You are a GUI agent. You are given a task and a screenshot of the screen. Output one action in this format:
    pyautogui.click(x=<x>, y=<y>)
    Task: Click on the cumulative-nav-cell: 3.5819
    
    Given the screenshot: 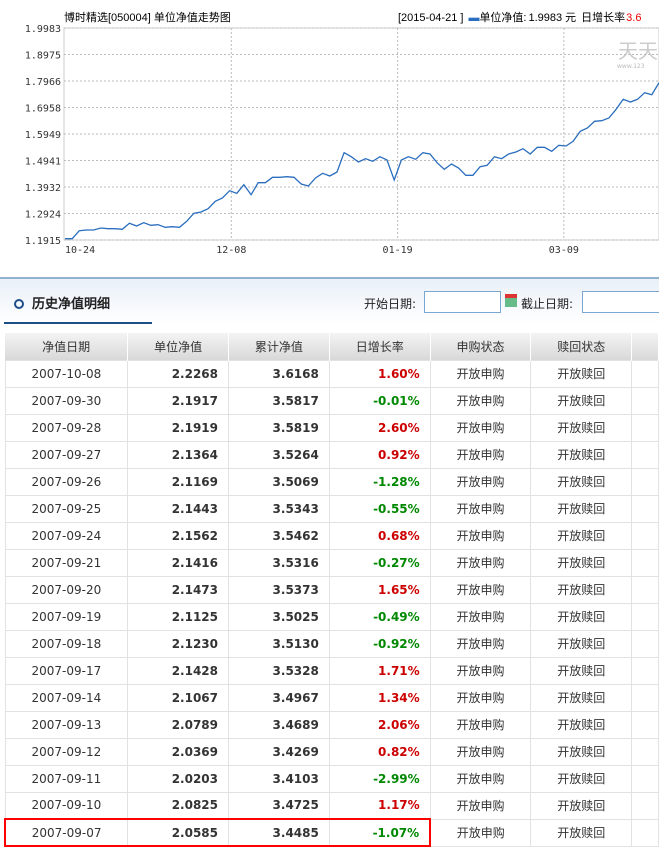 What is the action you would take?
    pyautogui.click(x=279, y=427)
    